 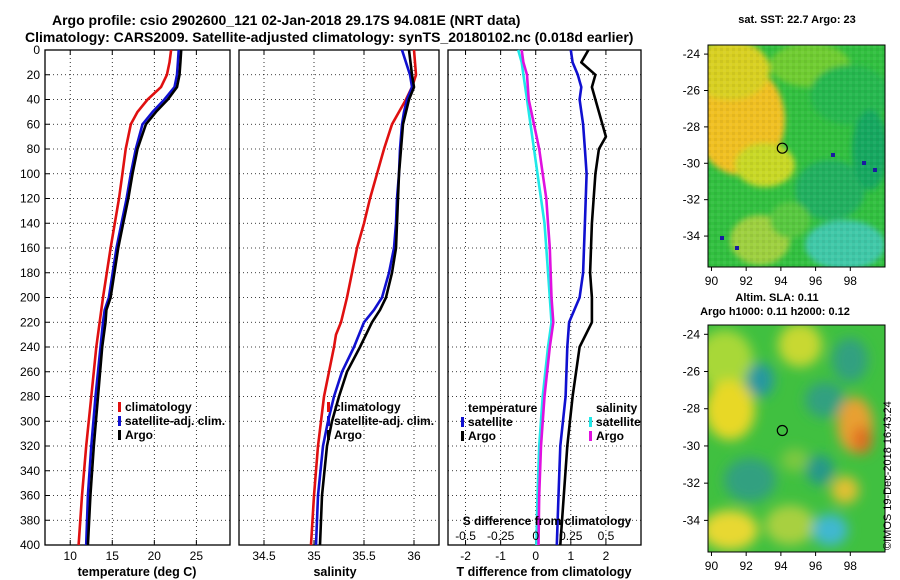 What do you see at coordinates (34, 149) in the screenshot?
I see `y-tick-label: 80` at bounding box center [34, 149].